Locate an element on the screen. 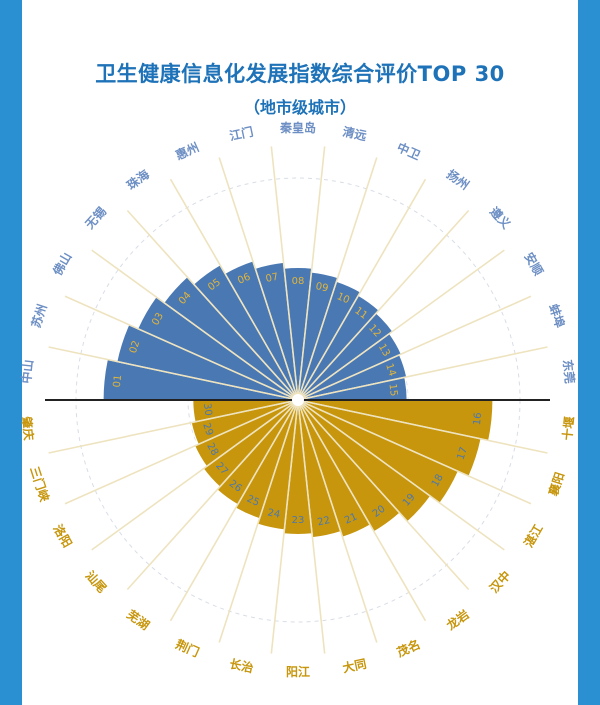 This screenshot has height=705, width=600. city-label: 秦皇岛 is located at coordinates (297, 127).